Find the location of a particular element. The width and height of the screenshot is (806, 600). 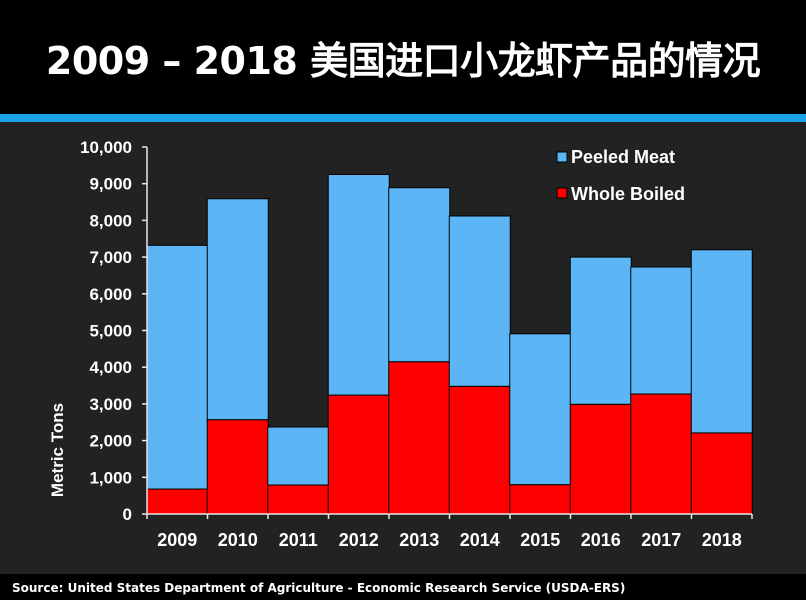

accent-divider is located at coordinates (403, 118).